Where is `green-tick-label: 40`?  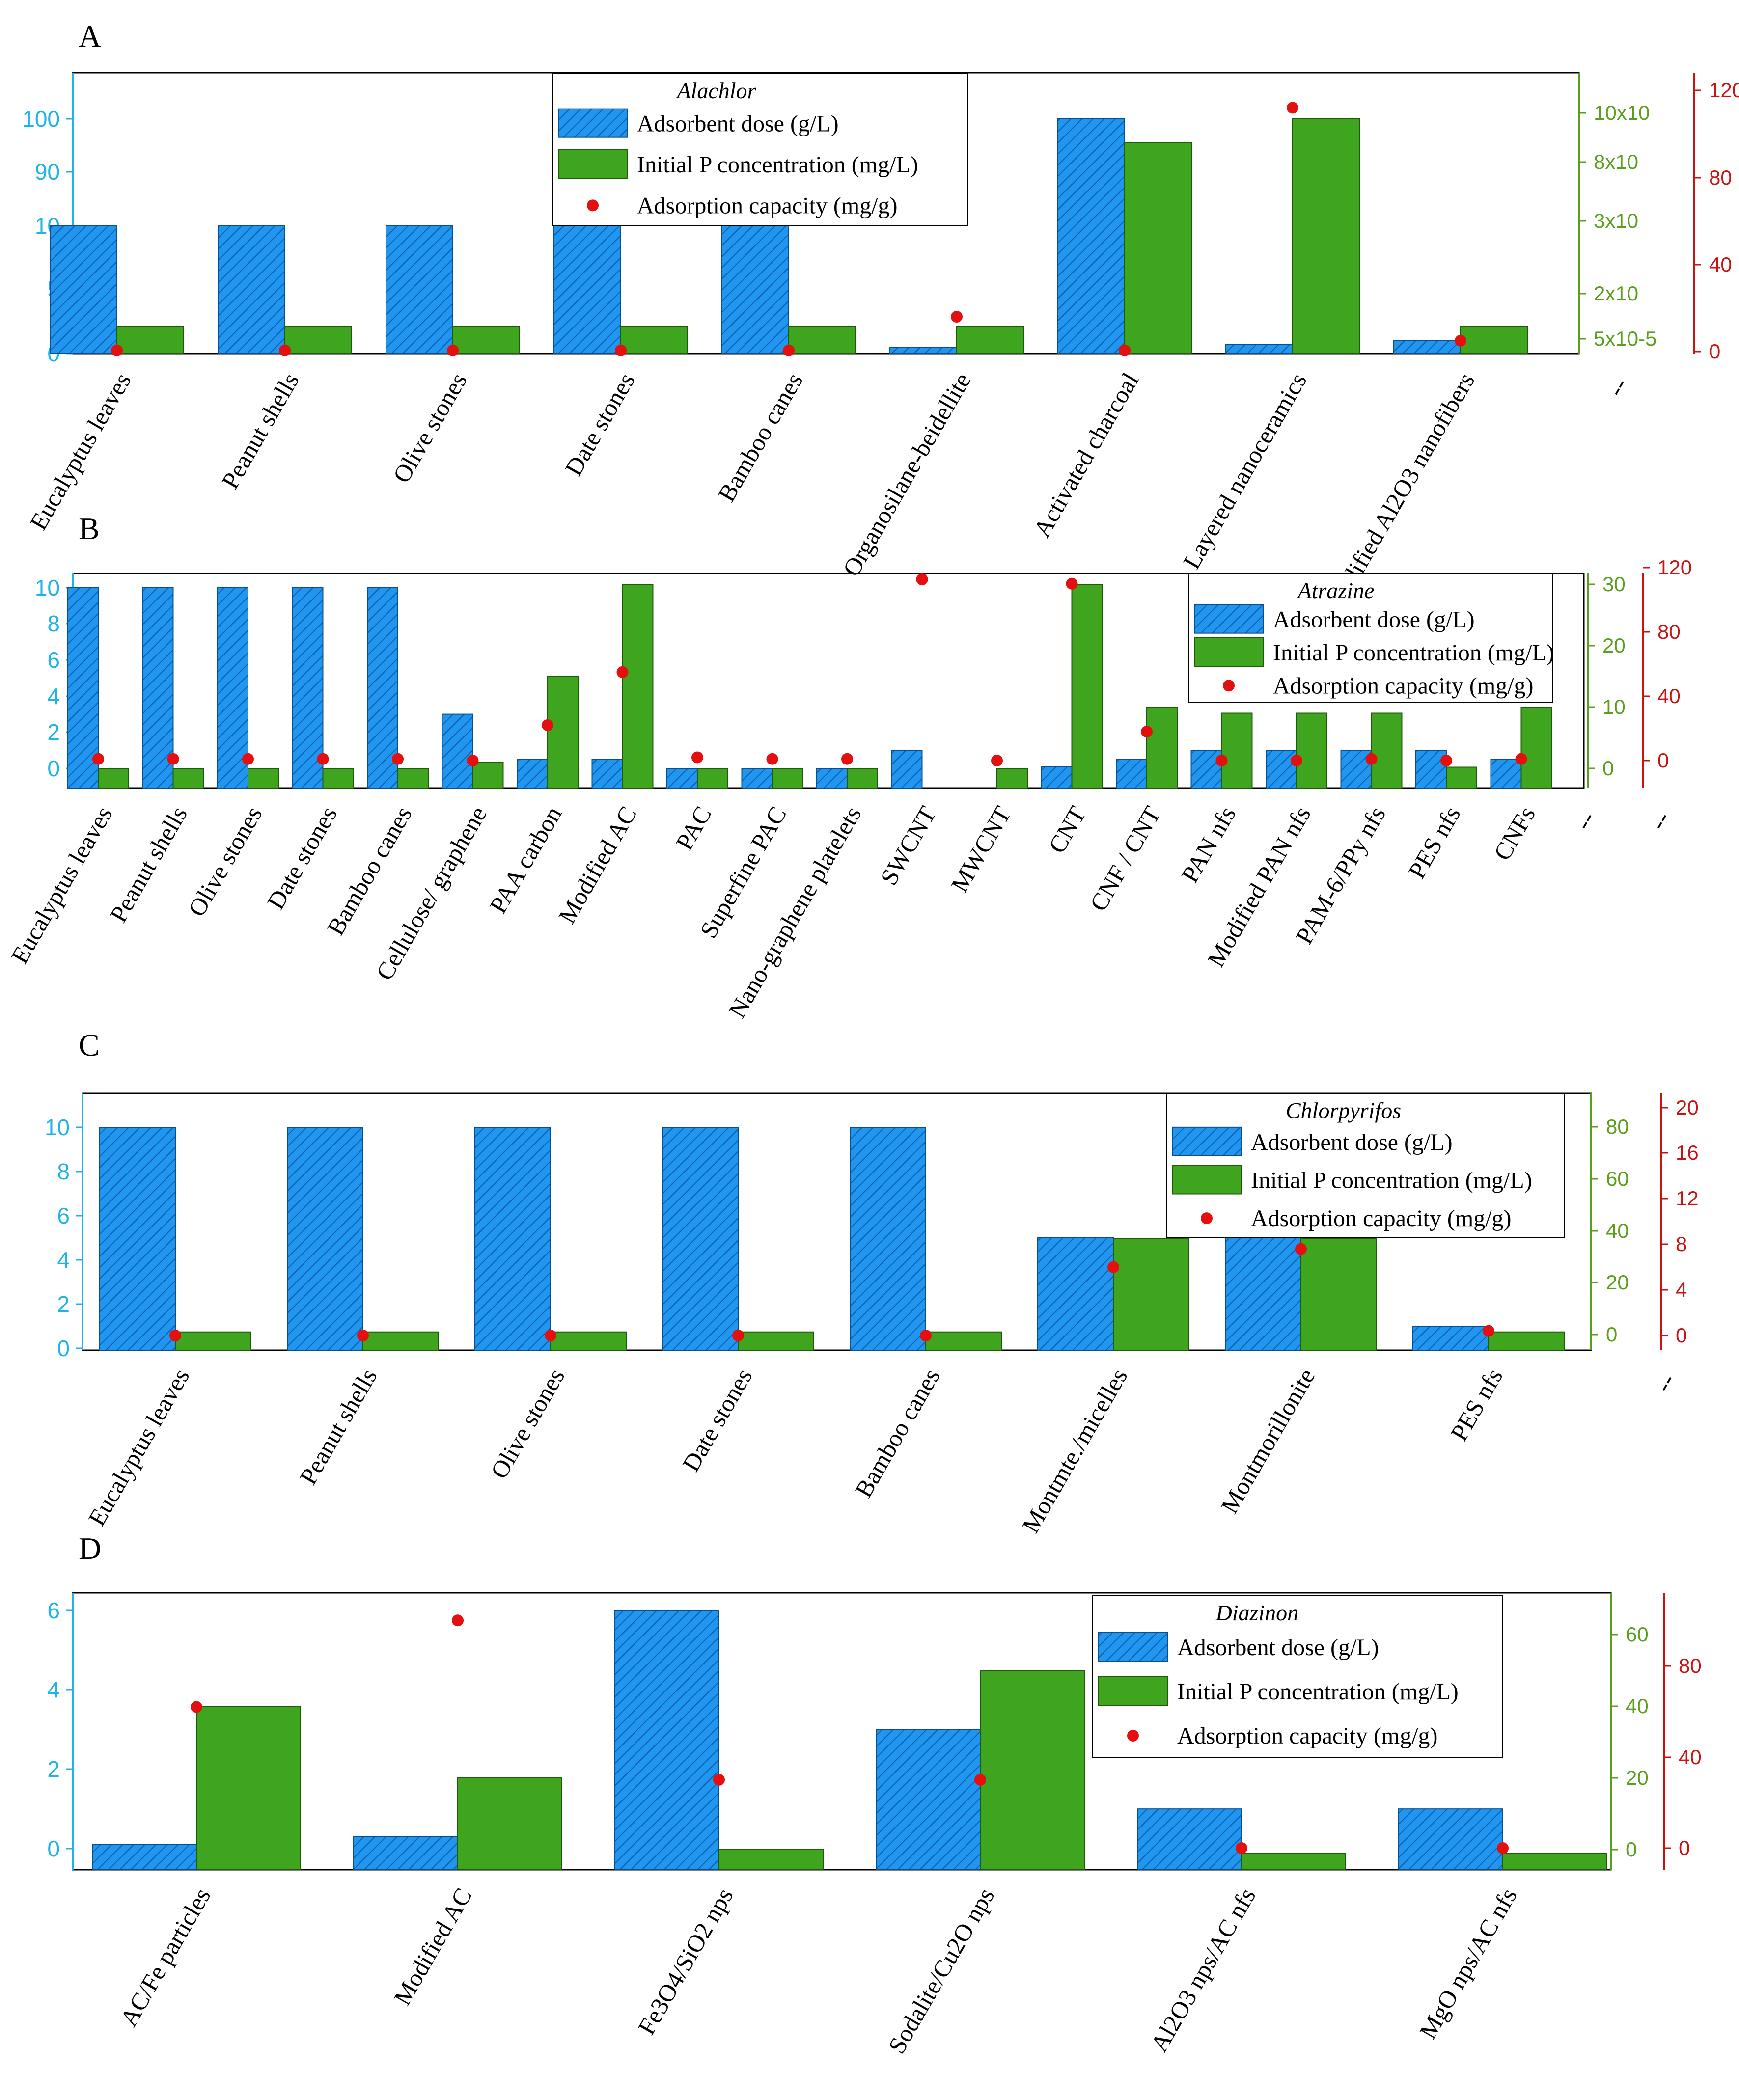
green-tick-label: 40 is located at coordinates (1618, 1230).